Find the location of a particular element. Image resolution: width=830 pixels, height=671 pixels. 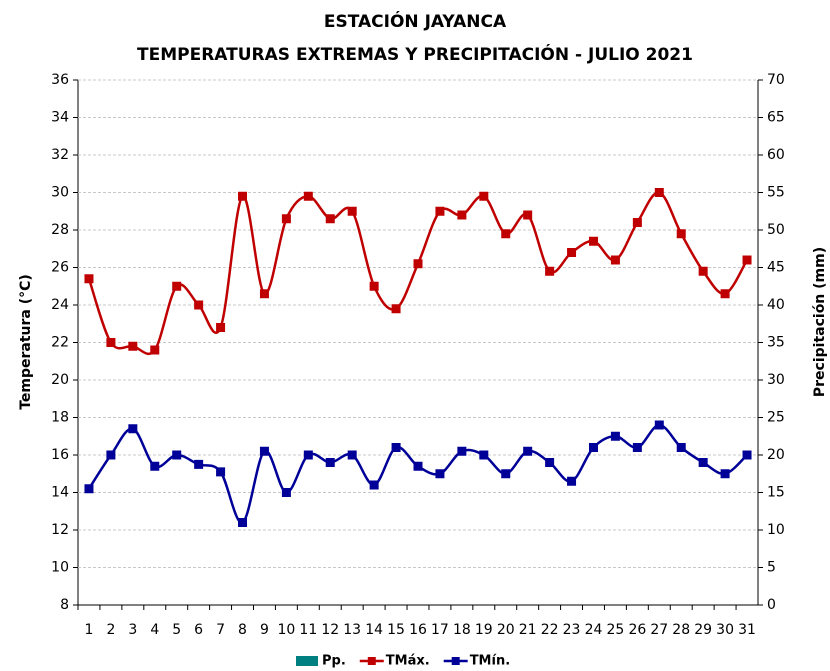

y2-tick-label: 5 is located at coordinates (771, 568).